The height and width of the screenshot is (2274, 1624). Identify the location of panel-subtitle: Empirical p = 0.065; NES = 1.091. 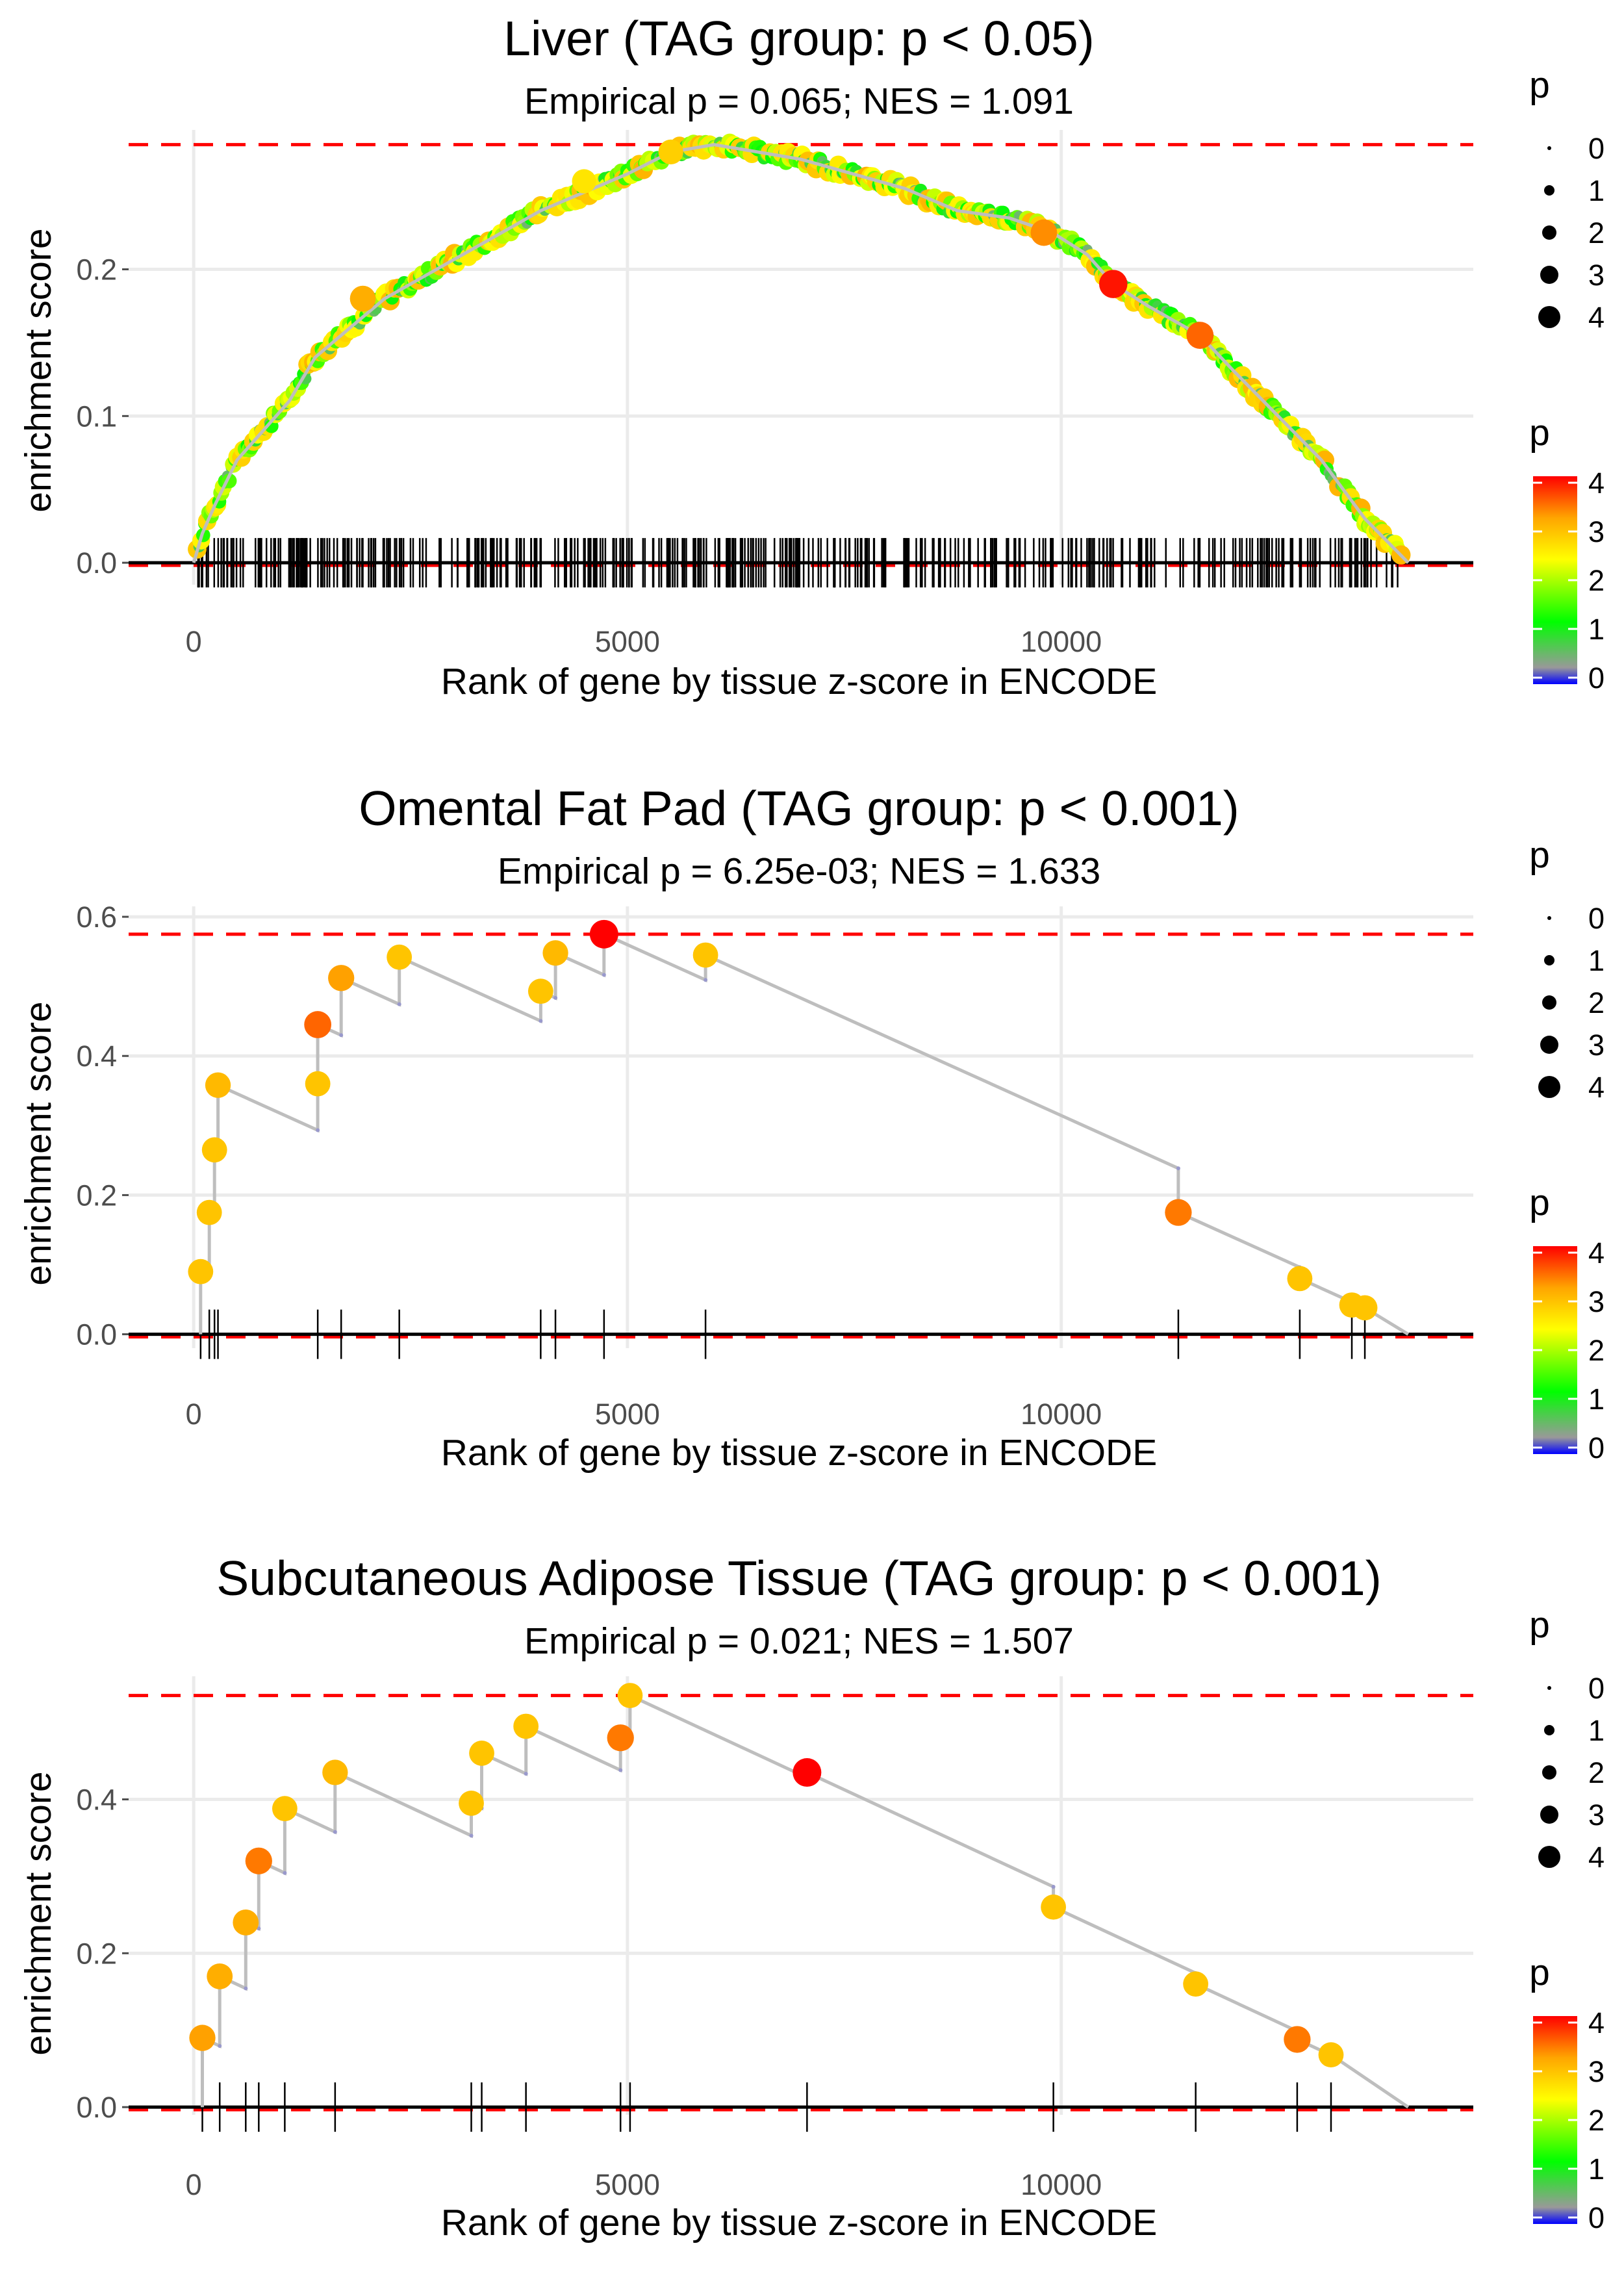
(799, 101).